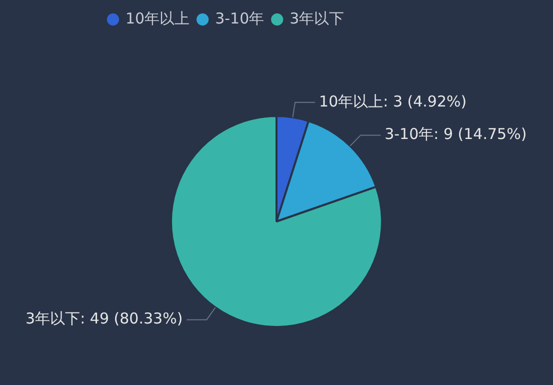 This screenshot has width=553, height=385. Describe the element at coordinates (317, 18) in the screenshot. I see `legend-label: 3年以下` at that location.